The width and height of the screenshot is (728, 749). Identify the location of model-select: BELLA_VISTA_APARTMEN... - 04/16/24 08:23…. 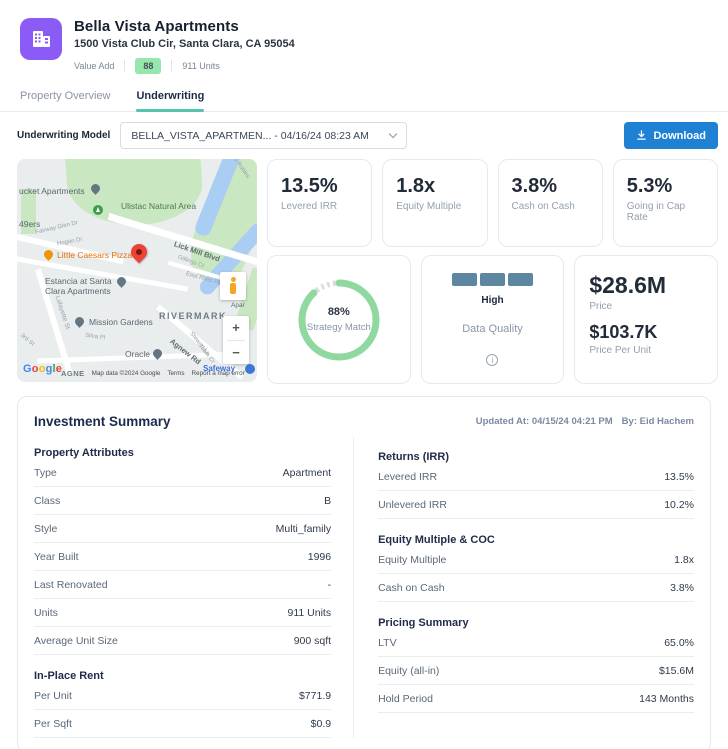
(264, 135).